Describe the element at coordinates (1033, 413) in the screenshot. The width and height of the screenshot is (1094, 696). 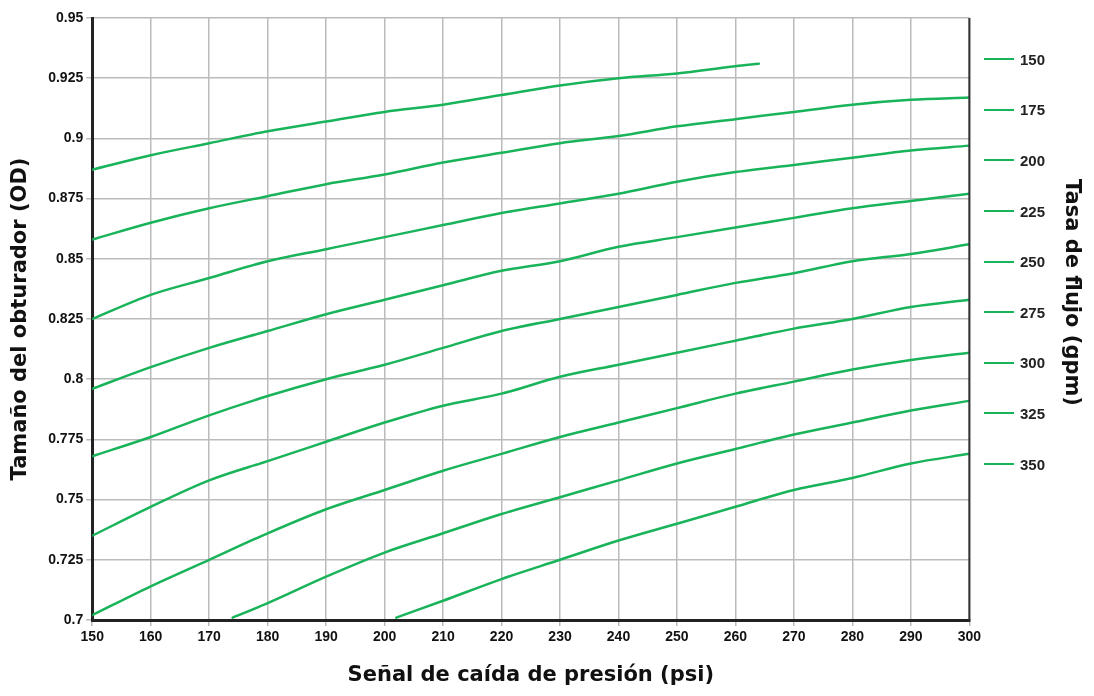
I see `legend-label: 325` at that location.